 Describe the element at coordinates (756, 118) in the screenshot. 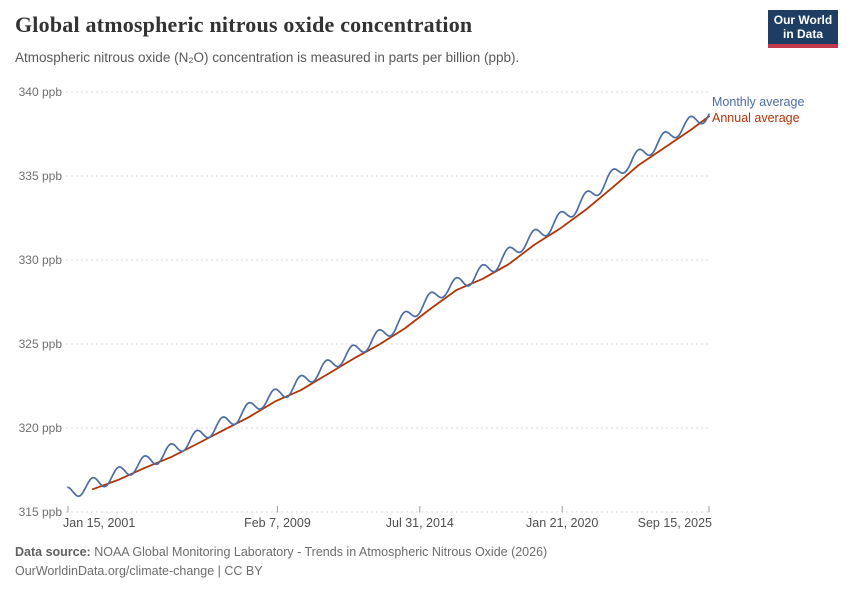

I see `legend-annual-average: Annual average` at that location.